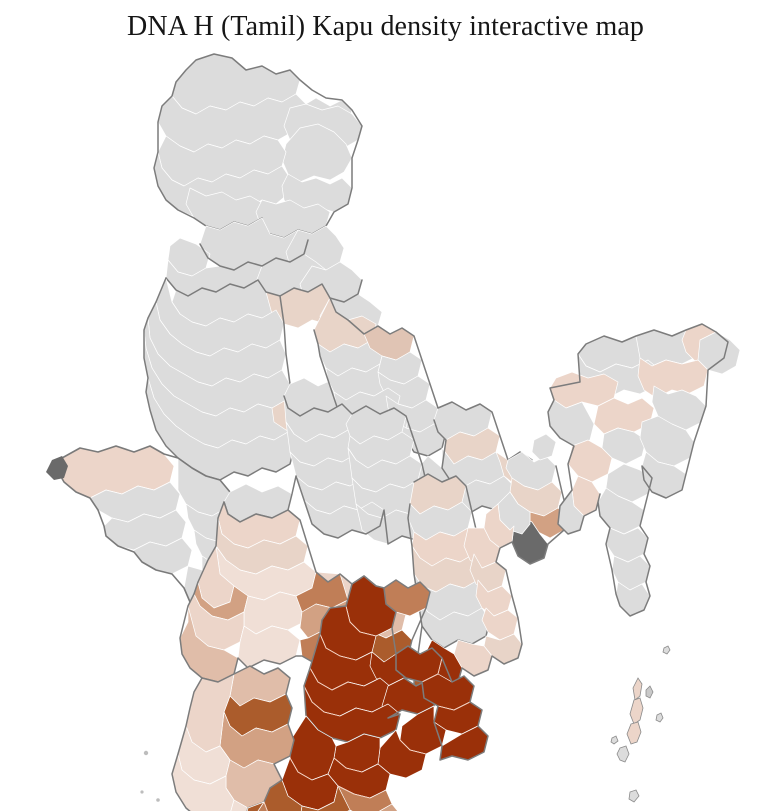  Describe the element at coordinates (57, 468) in the screenshot. I see `district-selected` at that location.